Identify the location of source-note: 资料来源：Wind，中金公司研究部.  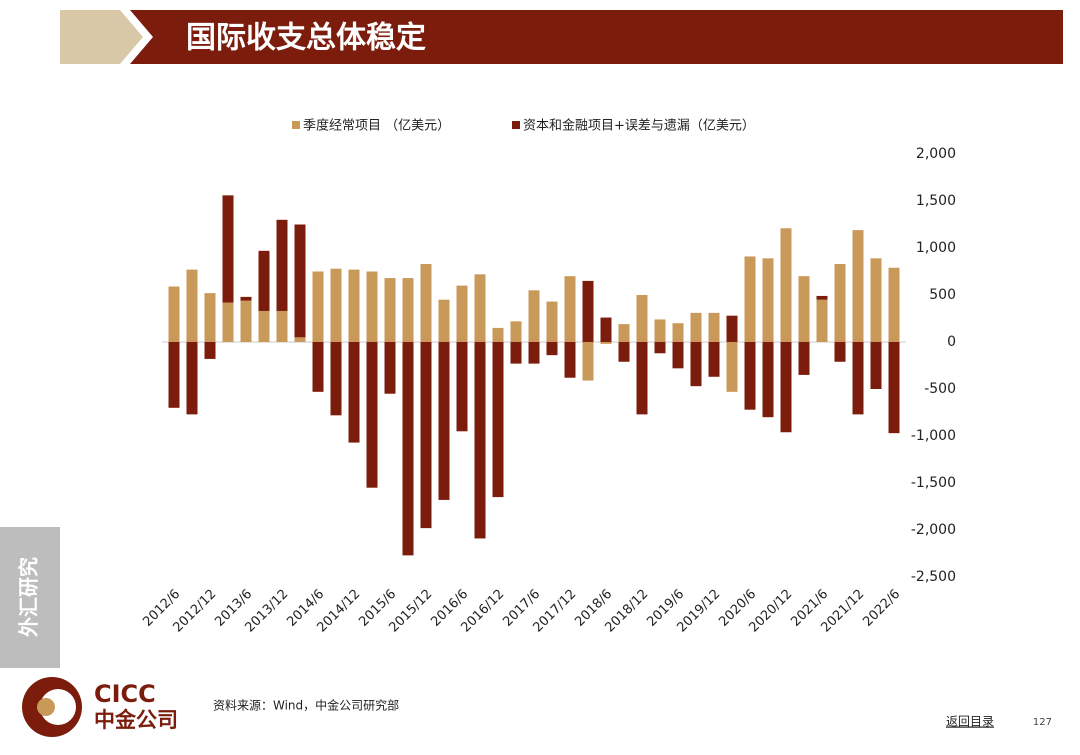
(306, 705).